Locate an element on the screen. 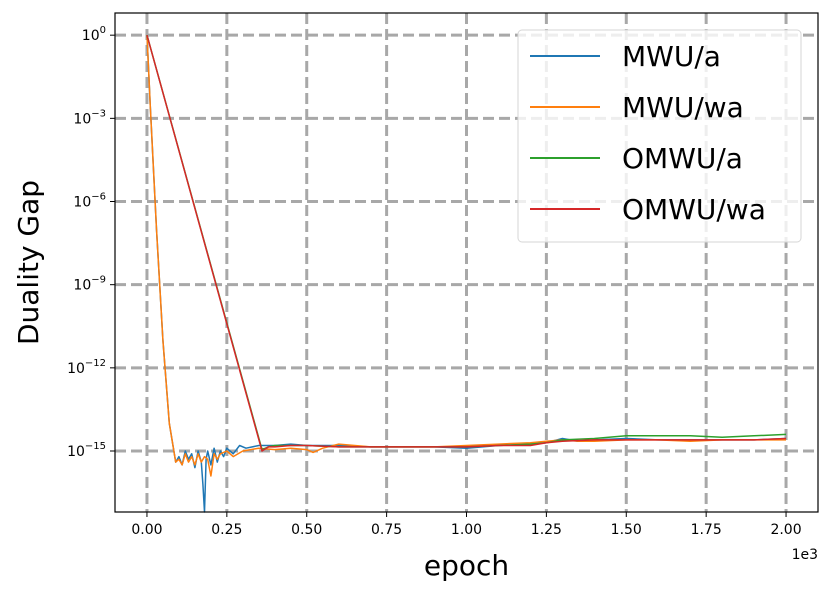 The image size is (831, 594). y-axis-ticks: 10⁰ 10⁻³ 10⁻⁶ 10⁻⁹ 10⁻¹² 10⁻¹⁵ is located at coordinates (91, 242).